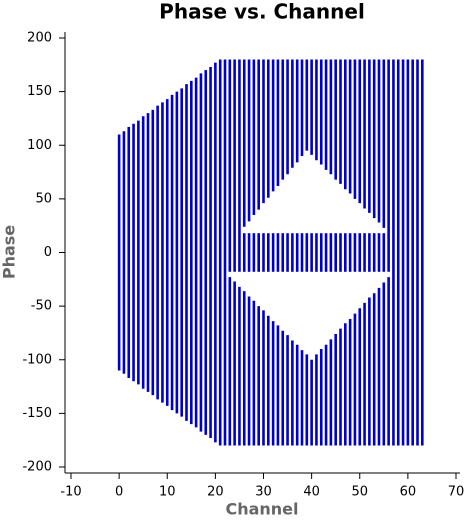  I want to click on x-tick-label: 40, so click(311, 492).